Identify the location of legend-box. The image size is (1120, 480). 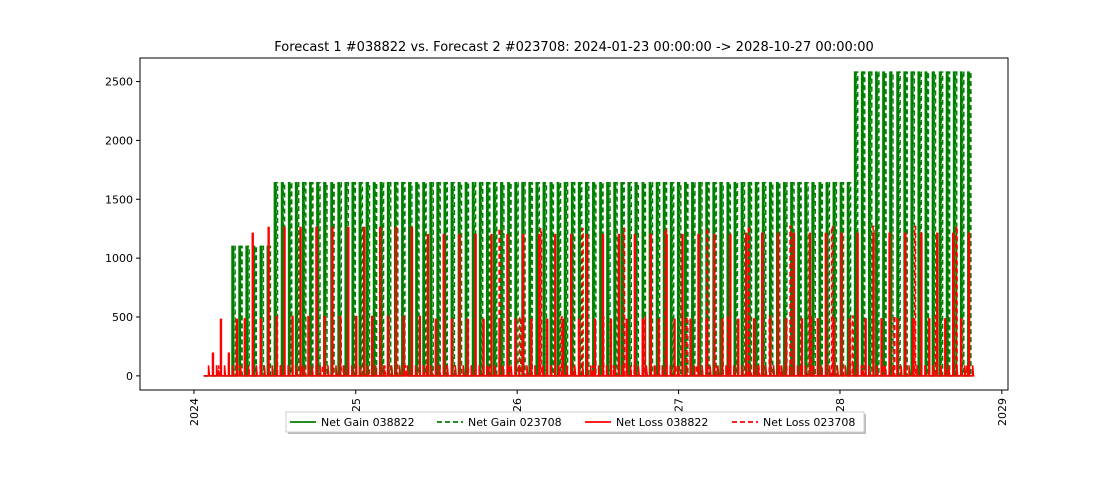
(575, 422).